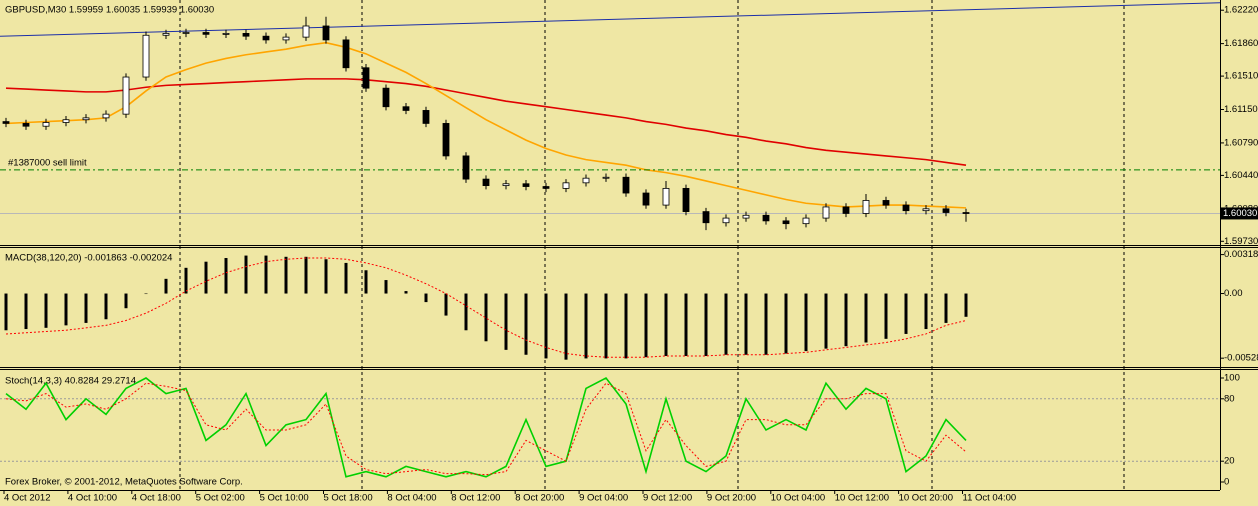 The image size is (1258, 506). Describe the element at coordinates (1241, 43) in the screenshot. I see `y-tick-label: 1.61860` at that location.